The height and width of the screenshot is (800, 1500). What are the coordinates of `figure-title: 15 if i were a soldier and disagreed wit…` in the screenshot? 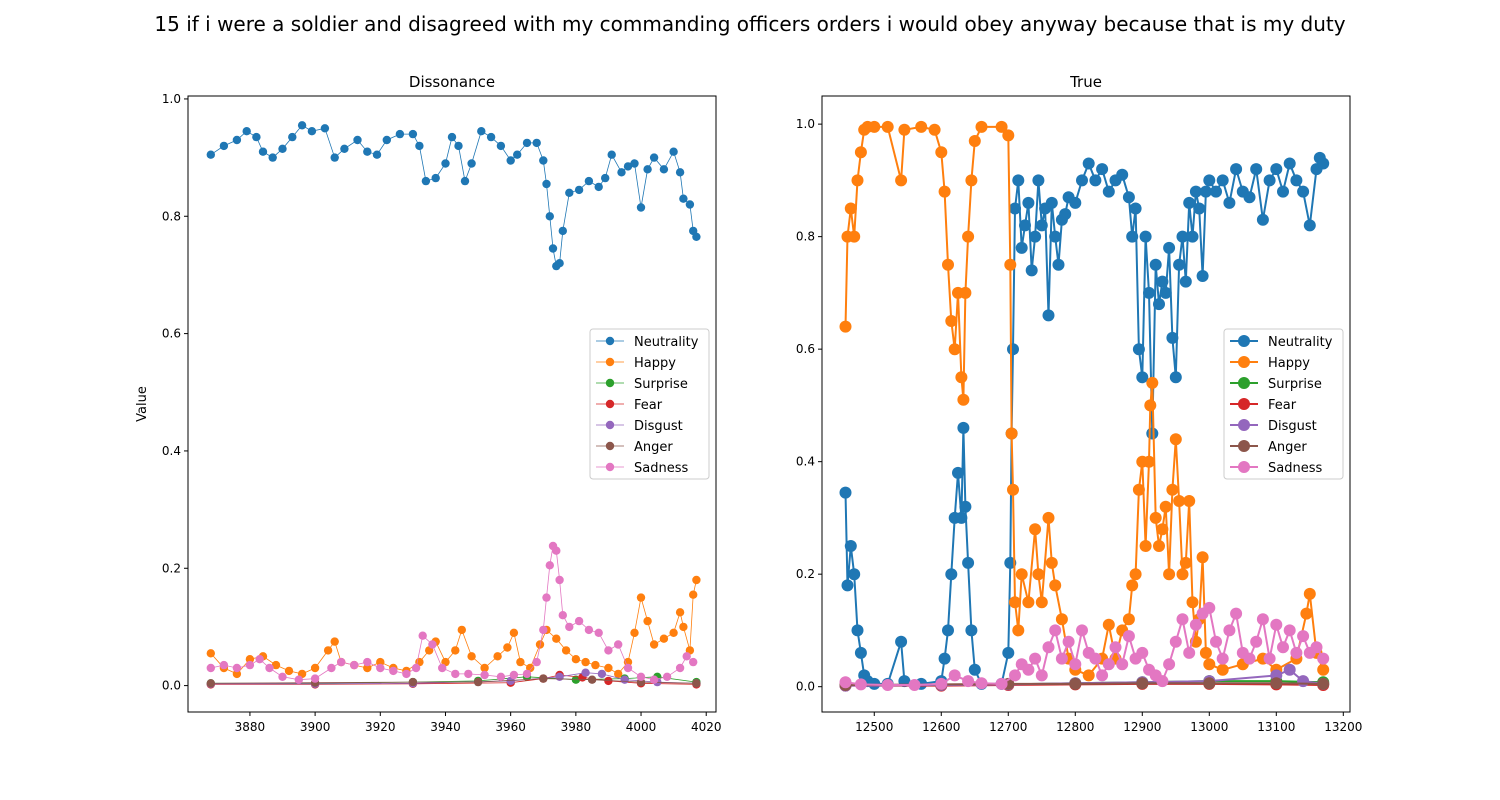 It's located at (750, 24).